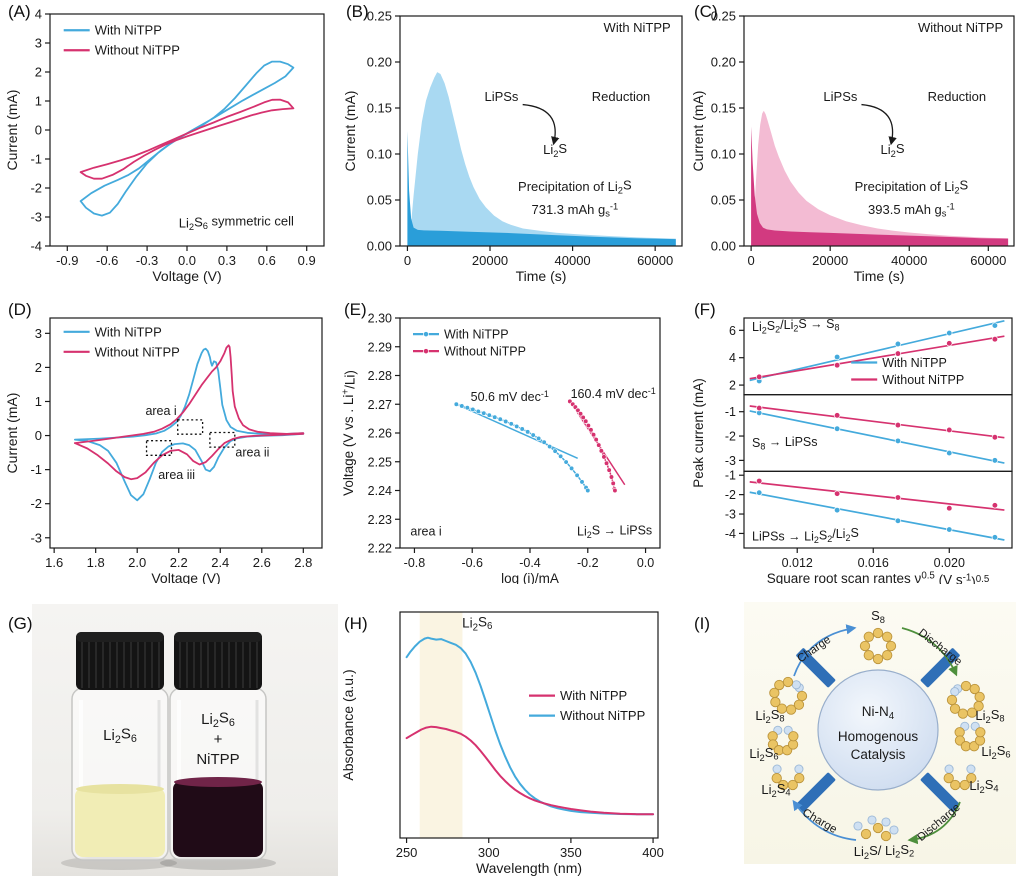 The image size is (1024, 876). Describe the element at coordinates (878, 754) in the screenshot. I see `catalyst-label: Catalysis` at that location.